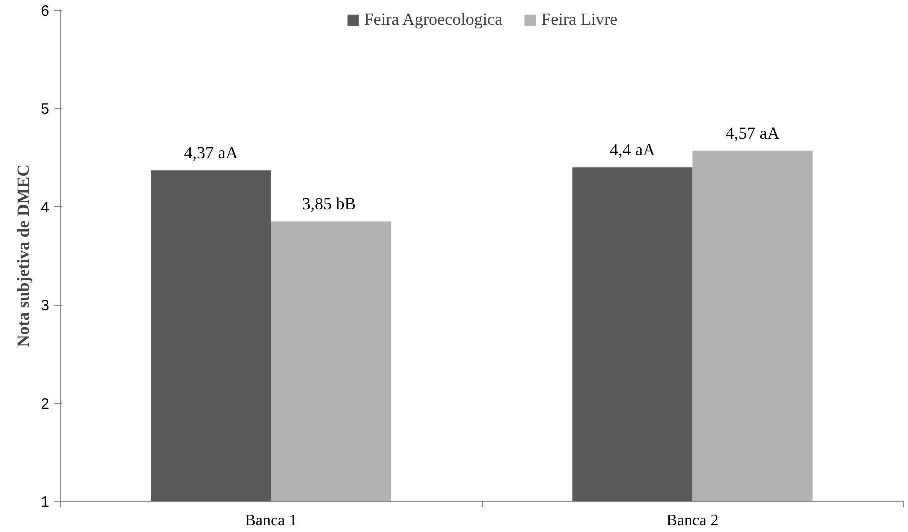 The height and width of the screenshot is (532, 908). What do you see at coordinates (633, 150) in the screenshot?
I see `data-label: 4,4 aA` at bounding box center [633, 150].